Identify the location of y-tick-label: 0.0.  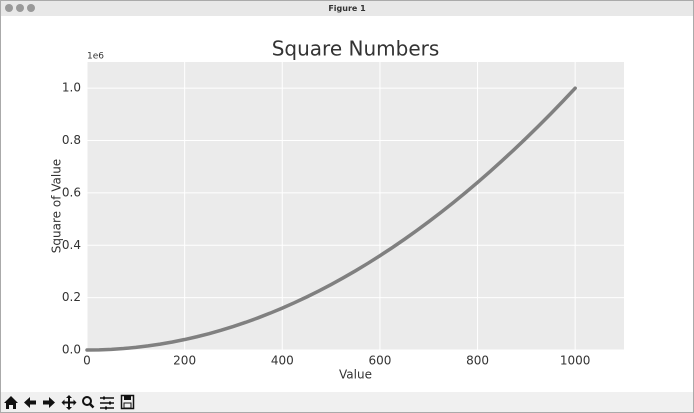
(71, 350).